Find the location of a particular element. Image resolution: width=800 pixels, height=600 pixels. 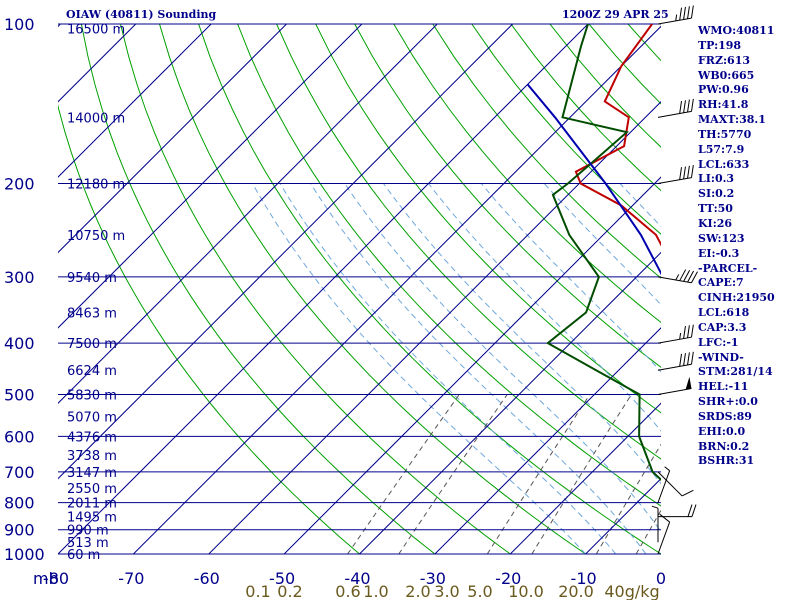

height-label: 3147 m is located at coordinates (92, 473).